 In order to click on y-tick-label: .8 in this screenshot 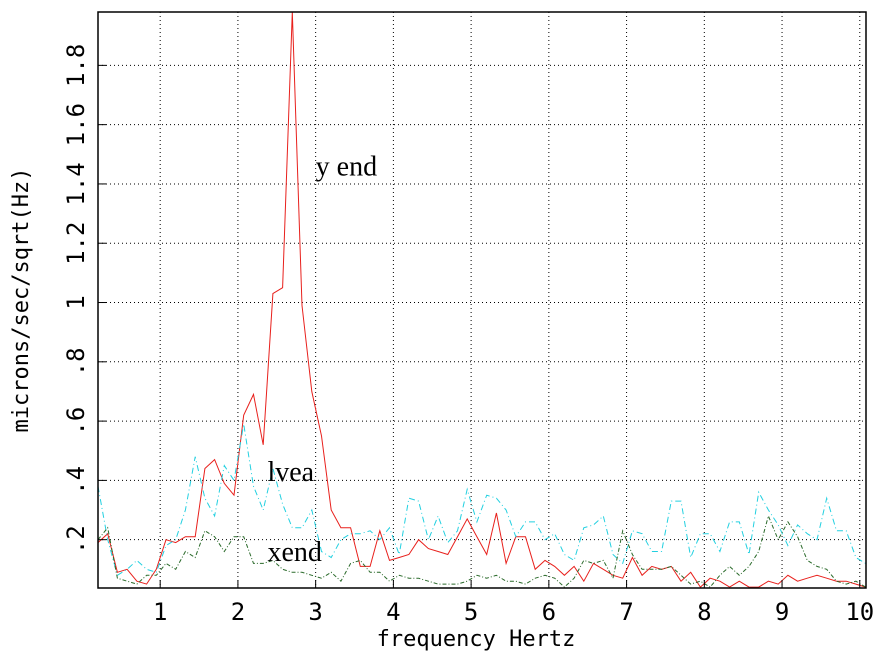, I will do `click(76, 361)`.